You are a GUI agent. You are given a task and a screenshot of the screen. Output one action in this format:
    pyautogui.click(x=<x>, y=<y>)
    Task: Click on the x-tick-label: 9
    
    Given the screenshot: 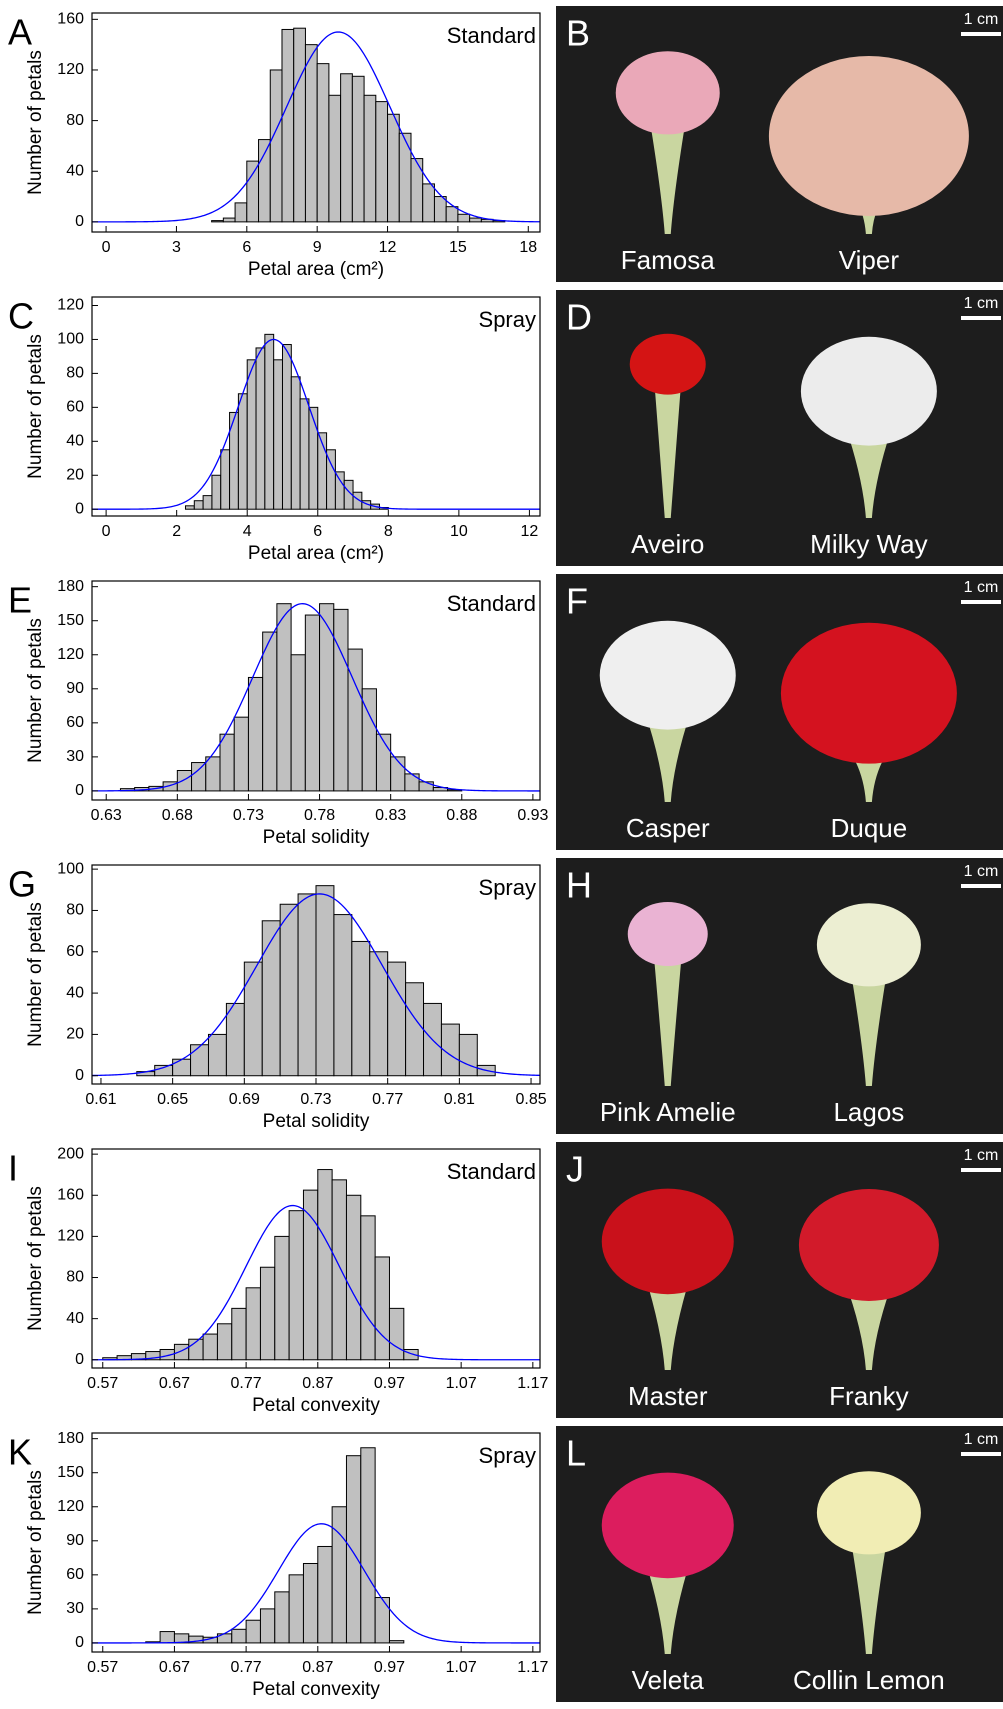 What is the action you would take?
    pyautogui.click(x=317, y=247)
    